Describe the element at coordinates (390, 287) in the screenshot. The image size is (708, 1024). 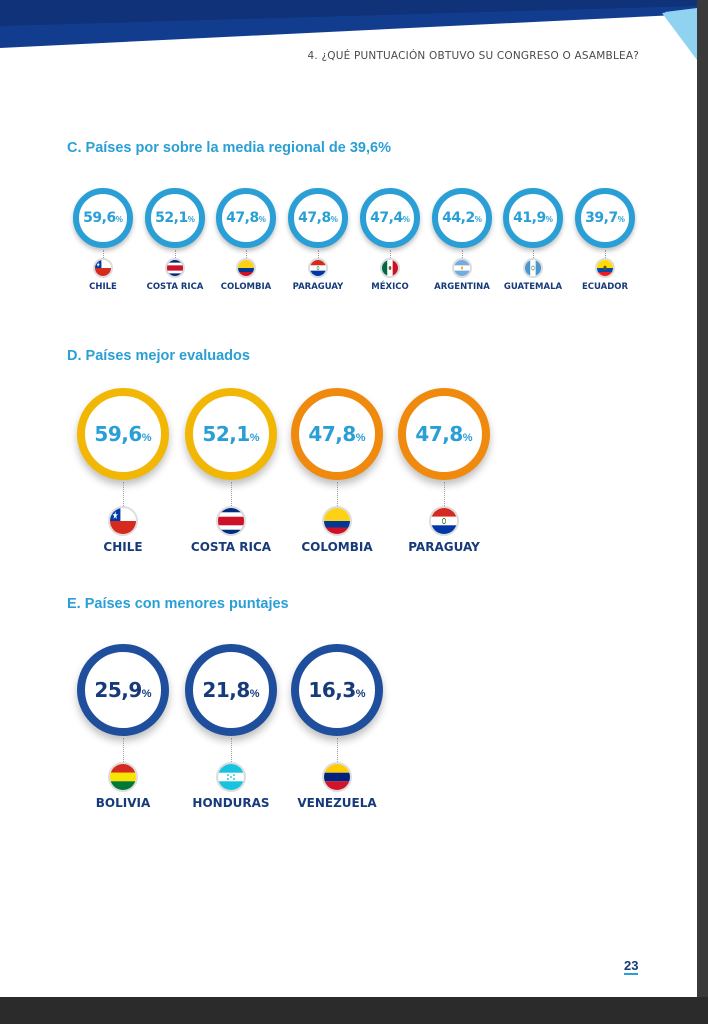
I see `country-name-mexico: MÉXICO` at that location.